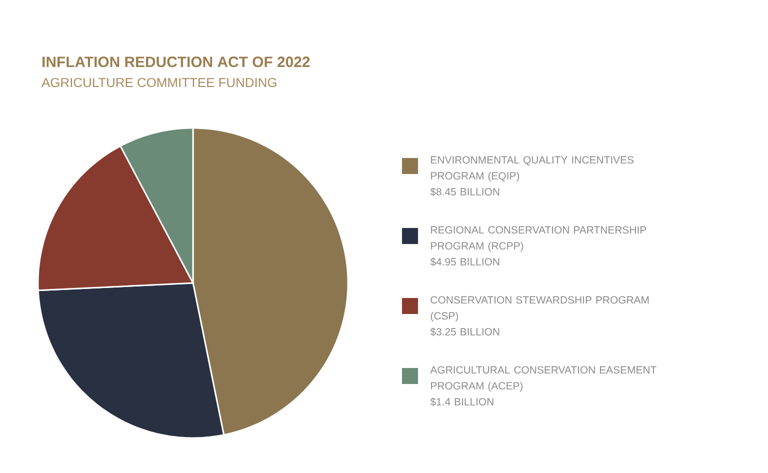 This screenshot has height=473, width=768. I want to click on legend-label: CONSERVATION STEWARDSHIP PROGRAM (CSP), so click(539, 309).